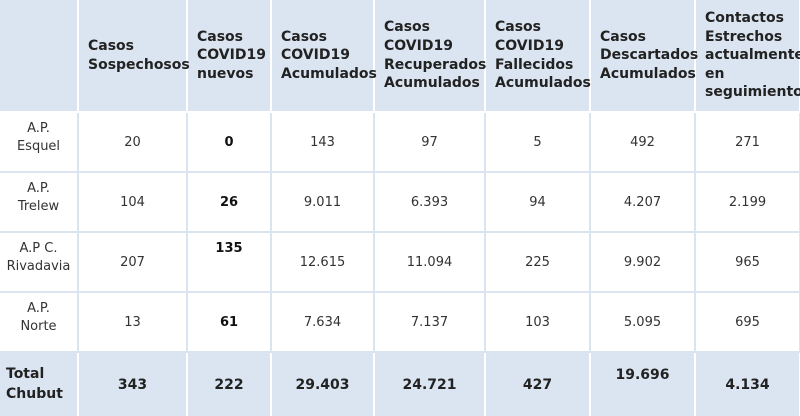 This screenshot has width=800, height=416. Describe the element at coordinates (644, 56) in the screenshot. I see `header-descartados: Casos Descartados Acumulados` at that location.